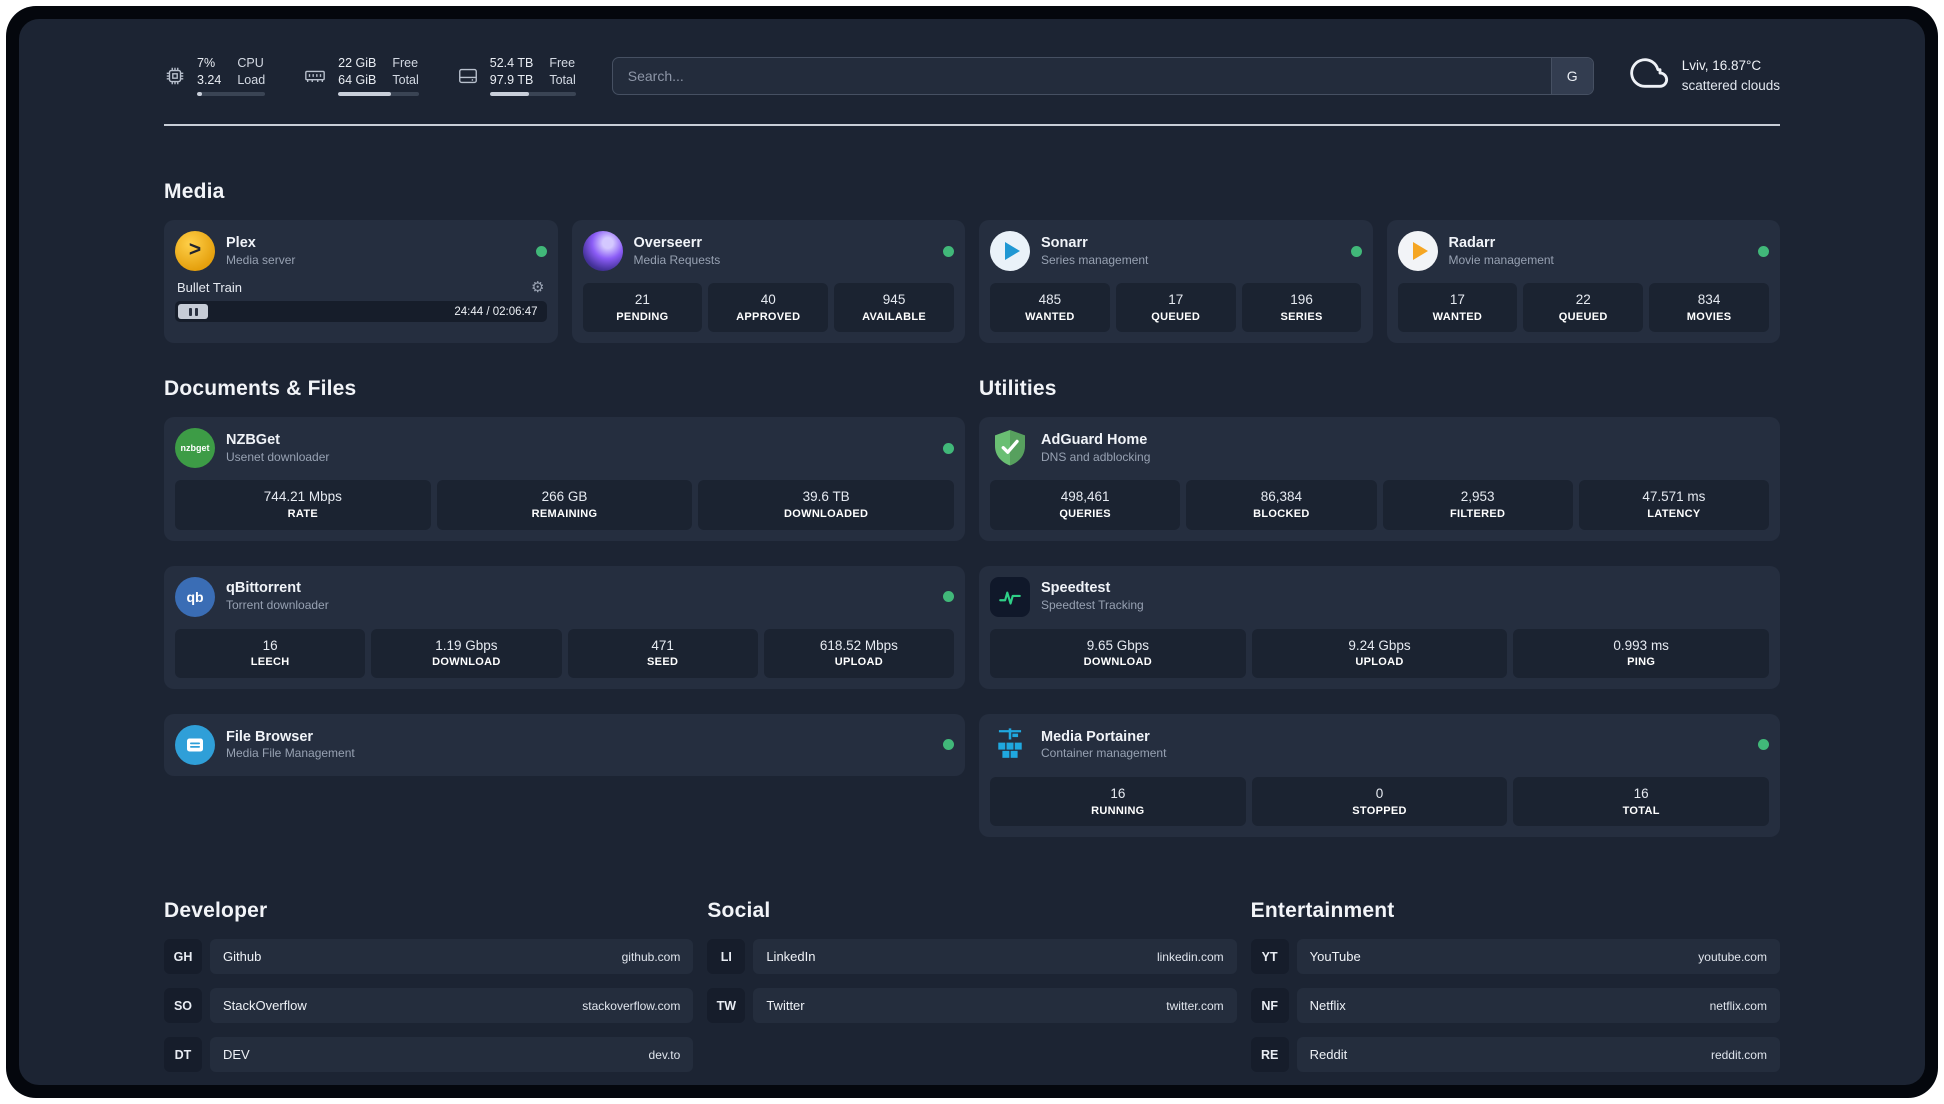 Image resolution: width=1944 pixels, height=1104 pixels. Describe the element at coordinates (1571, 75) in the screenshot. I see `search-provider-button: G` at that location.